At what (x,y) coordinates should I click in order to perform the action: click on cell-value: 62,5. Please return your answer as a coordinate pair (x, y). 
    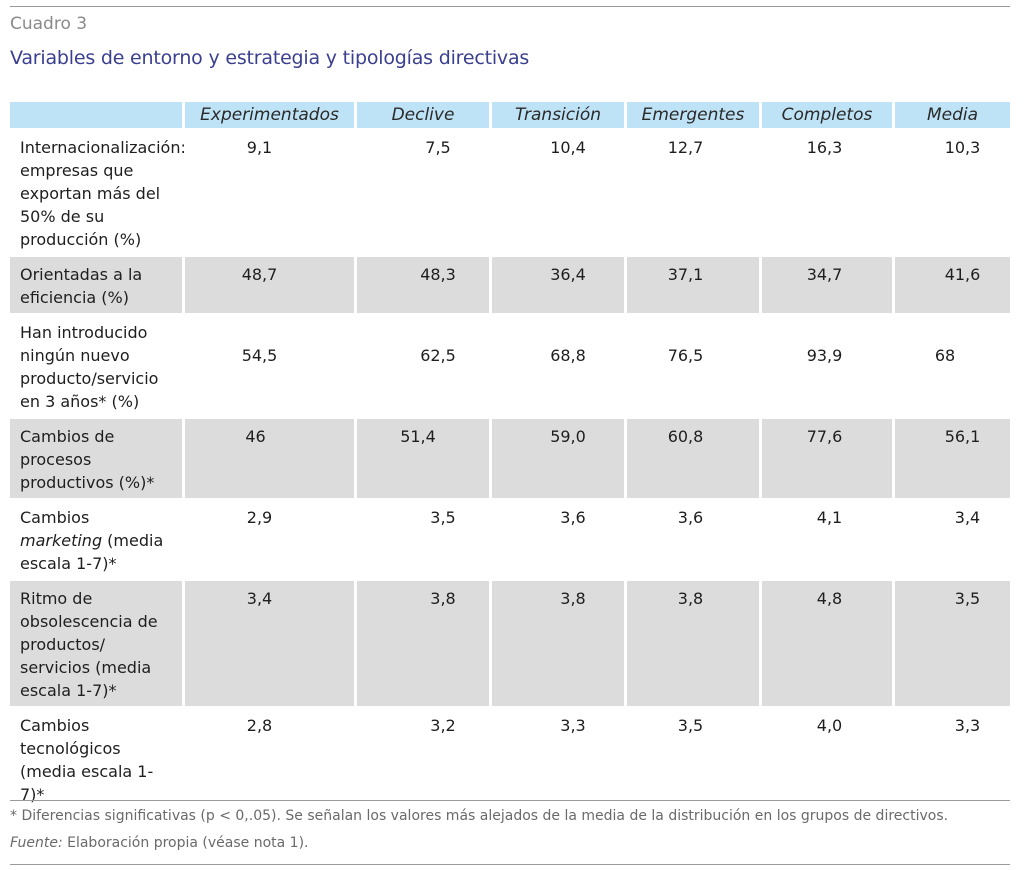
    Looking at the image, I should click on (424, 365).